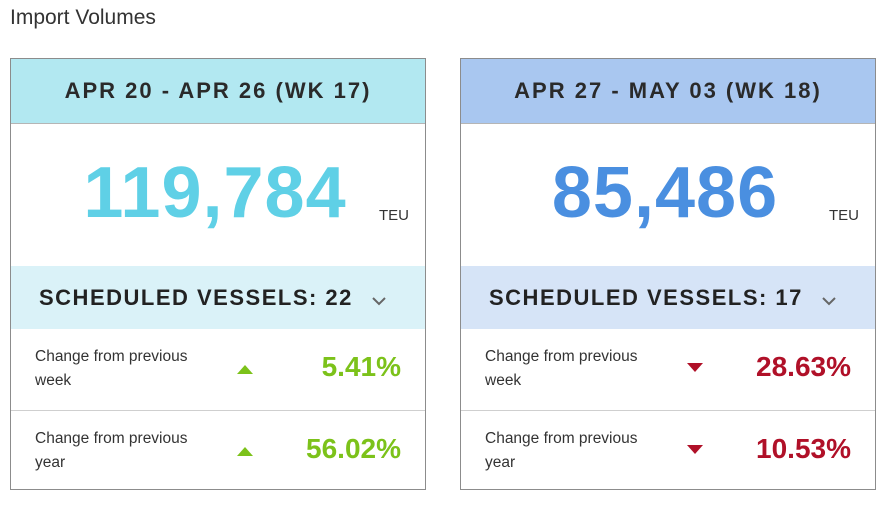 The height and width of the screenshot is (508, 886). What do you see at coordinates (668, 91) in the screenshot?
I see `card-header: APR 27 - MAY 03 (WK 18)` at bounding box center [668, 91].